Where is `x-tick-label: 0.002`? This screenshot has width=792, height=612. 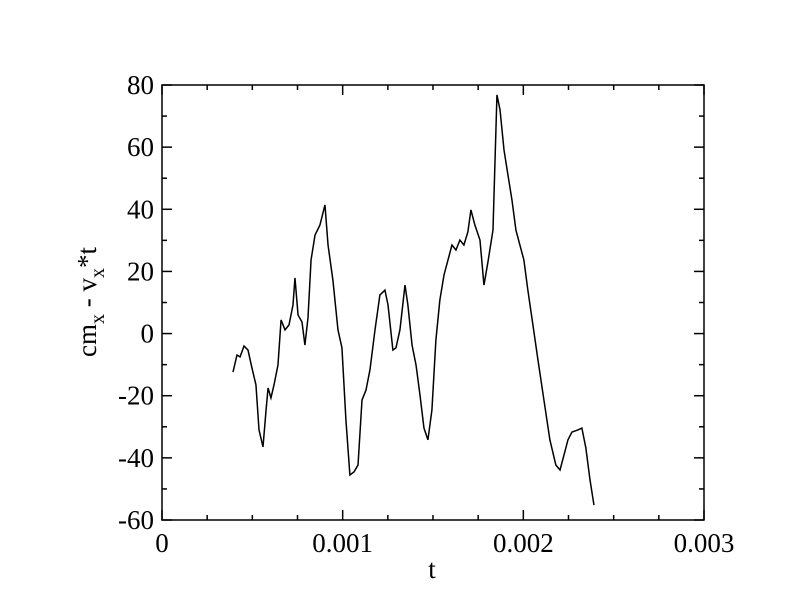
x-tick-label: 0.002 is located at coordinates (523, 543).